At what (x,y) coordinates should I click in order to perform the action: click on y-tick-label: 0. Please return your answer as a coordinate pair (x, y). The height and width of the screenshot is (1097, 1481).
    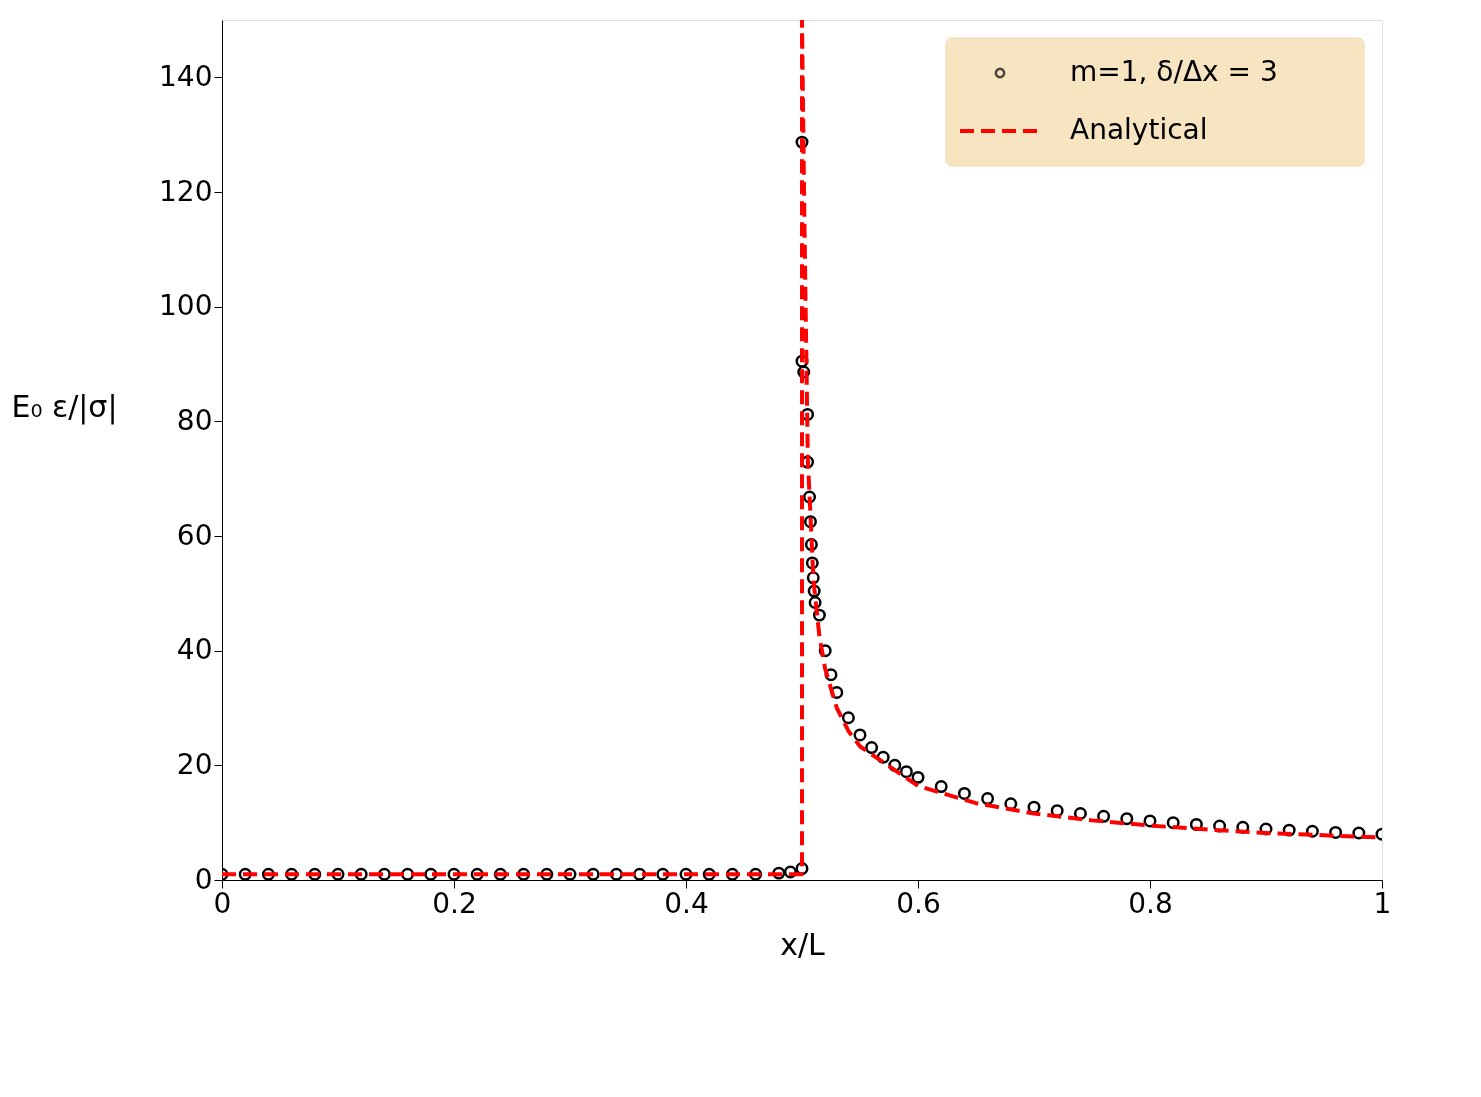
    Looking at the image, I should click on (203, 879).